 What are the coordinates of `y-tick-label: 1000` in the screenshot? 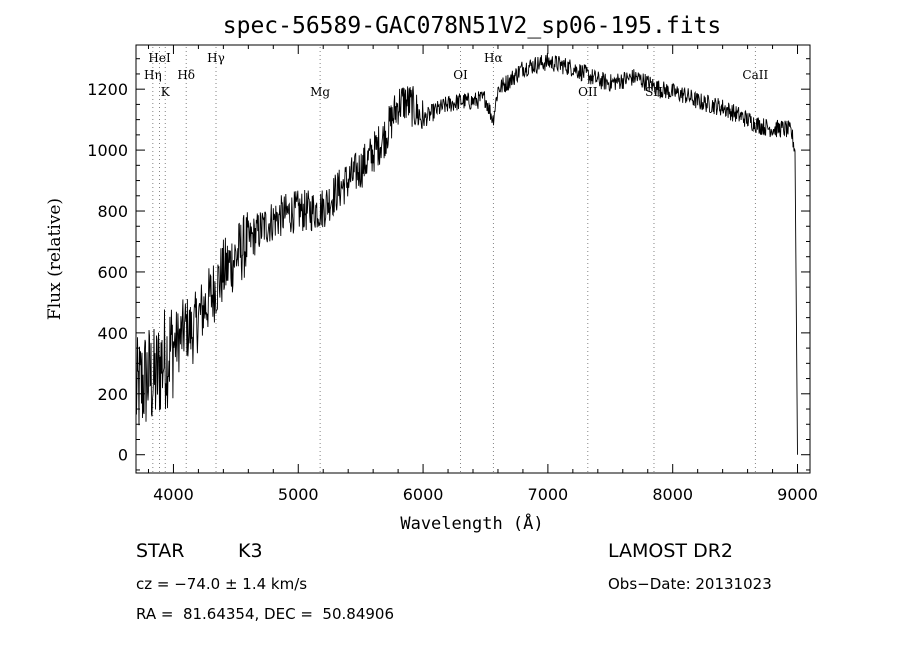 It's located at (107, 150).